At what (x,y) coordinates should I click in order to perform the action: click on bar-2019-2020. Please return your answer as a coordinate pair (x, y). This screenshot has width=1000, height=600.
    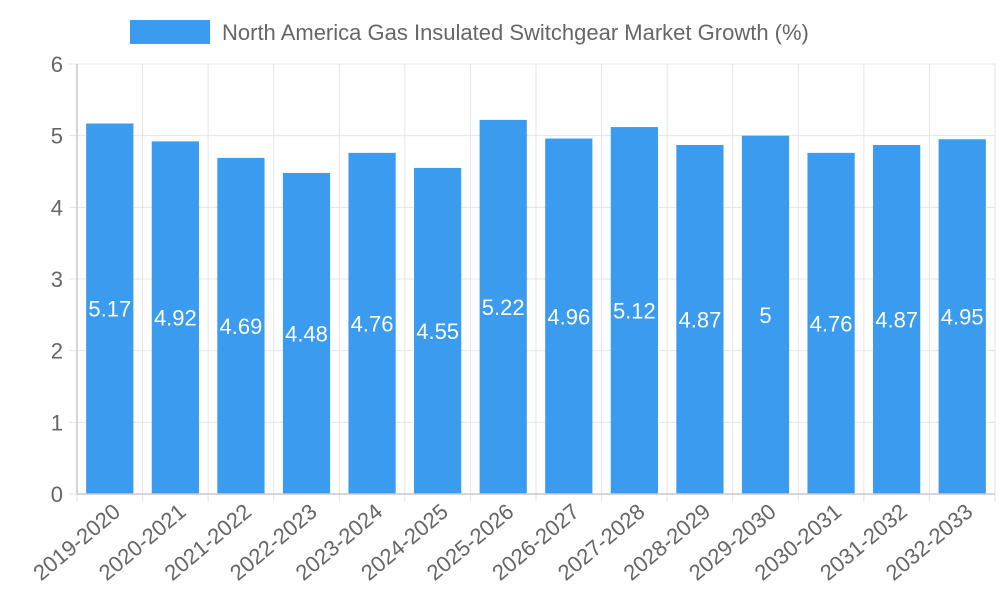
    Looking at the image, I should click on (110, 308).